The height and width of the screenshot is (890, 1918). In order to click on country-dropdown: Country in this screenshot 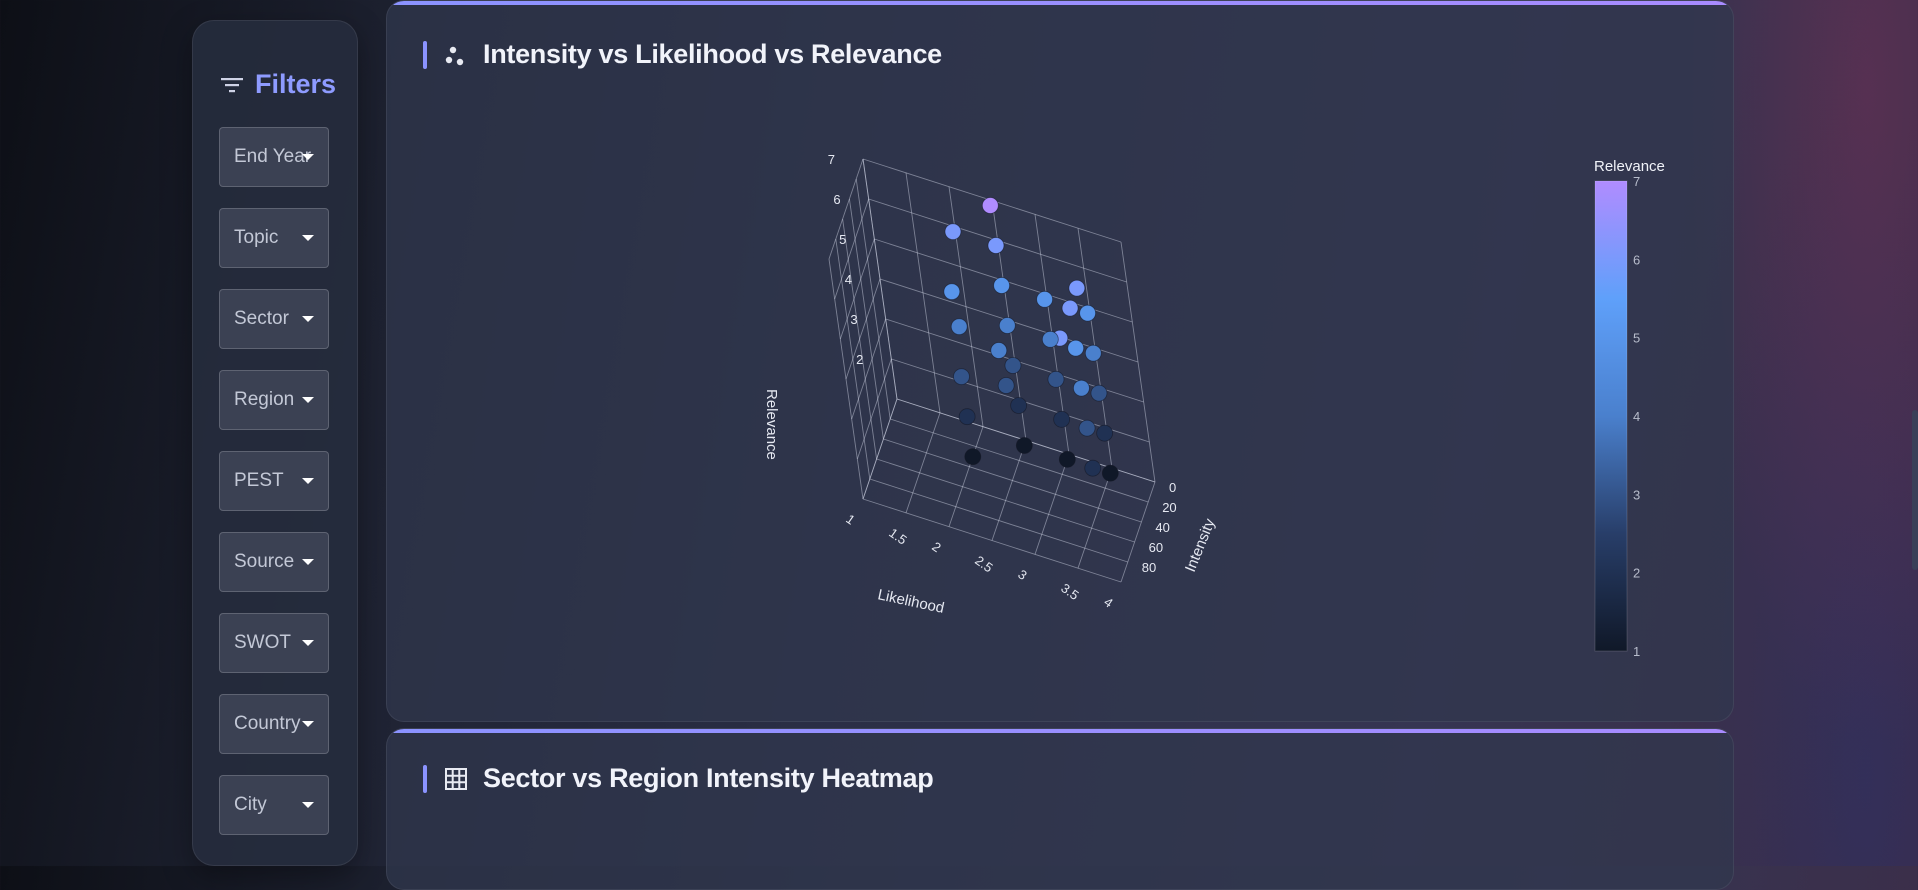, I will do `click(274, 724)`.